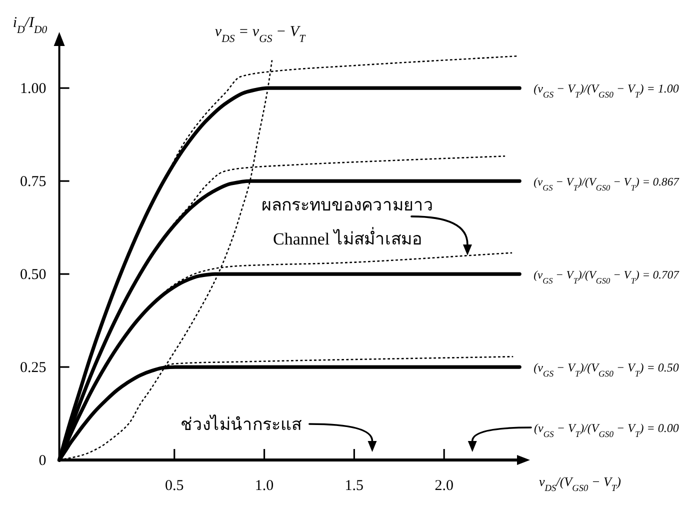  I want to click on x-tick-label: 0.5, so click(174, 486).